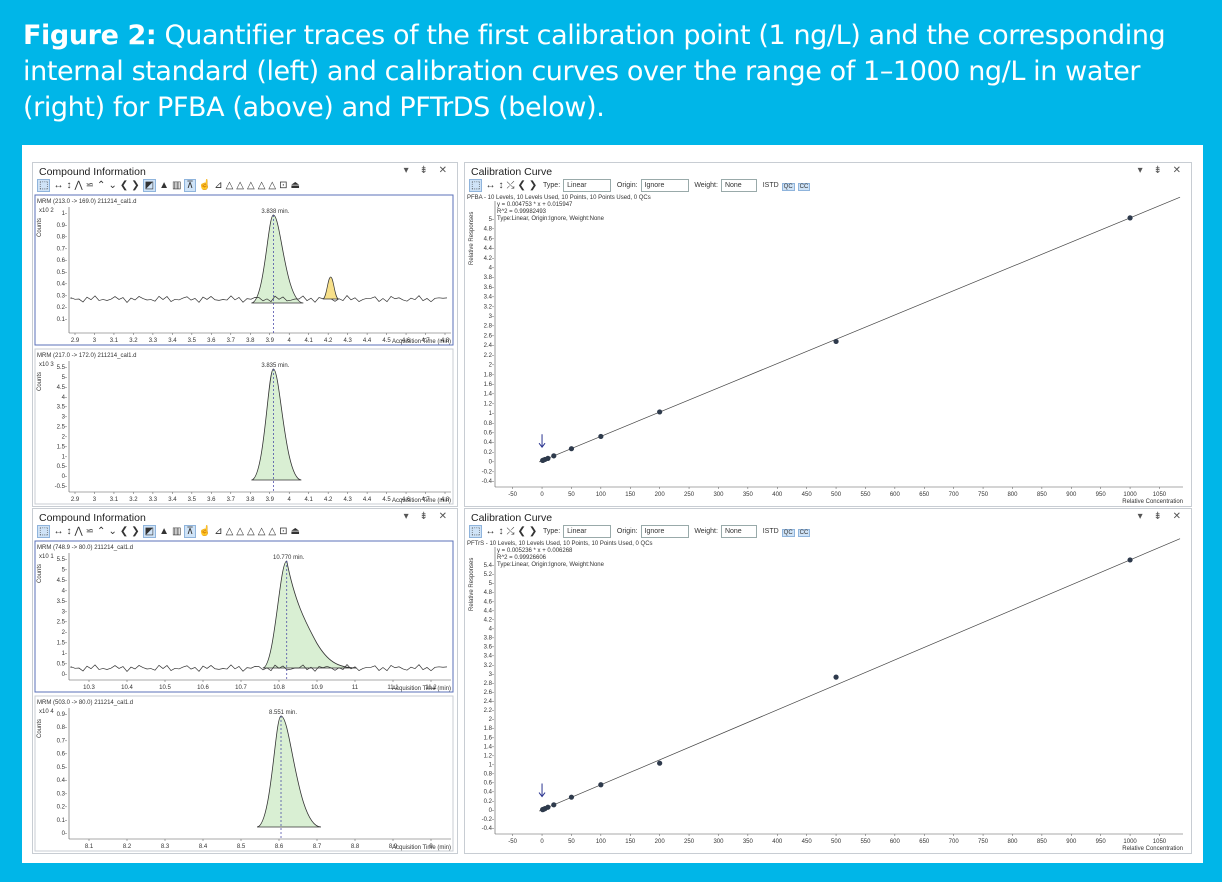 The image size is (1222, 882). I want to click on chrom-frame, so click(244, 270).